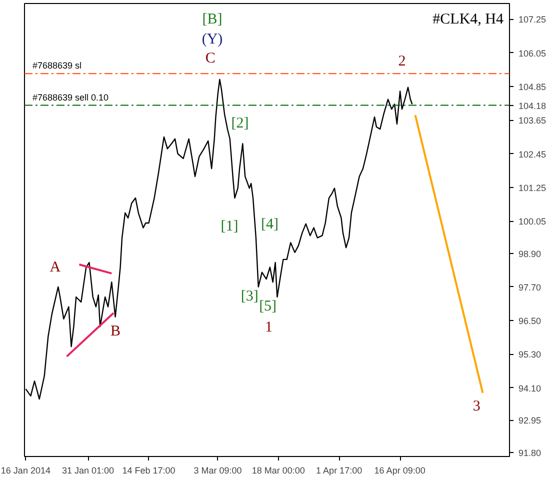 This screenshot has height=478, width=549. I want to click on y-tick-label: 101.25, so click(532, 187).